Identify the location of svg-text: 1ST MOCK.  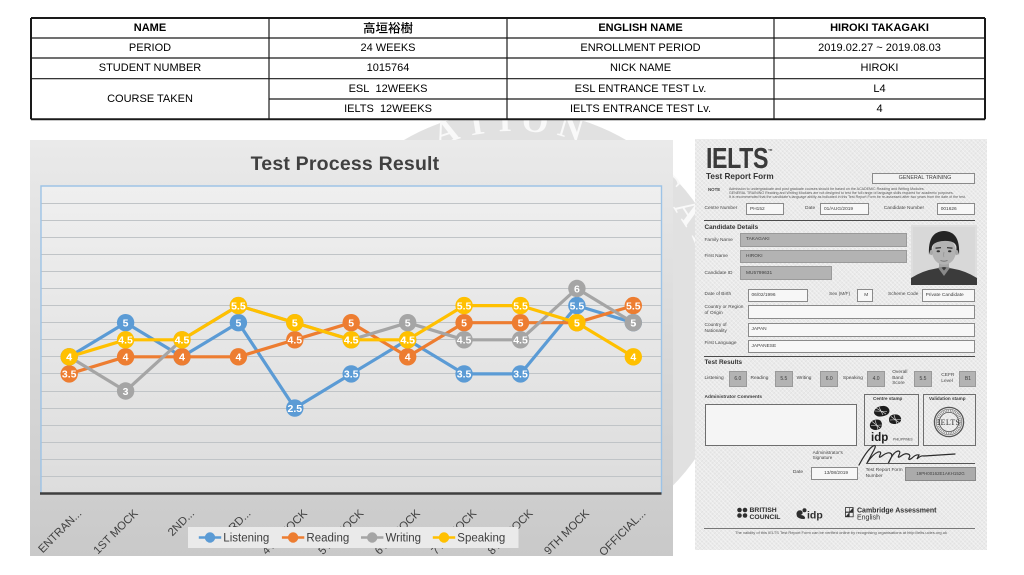
(117, 531).